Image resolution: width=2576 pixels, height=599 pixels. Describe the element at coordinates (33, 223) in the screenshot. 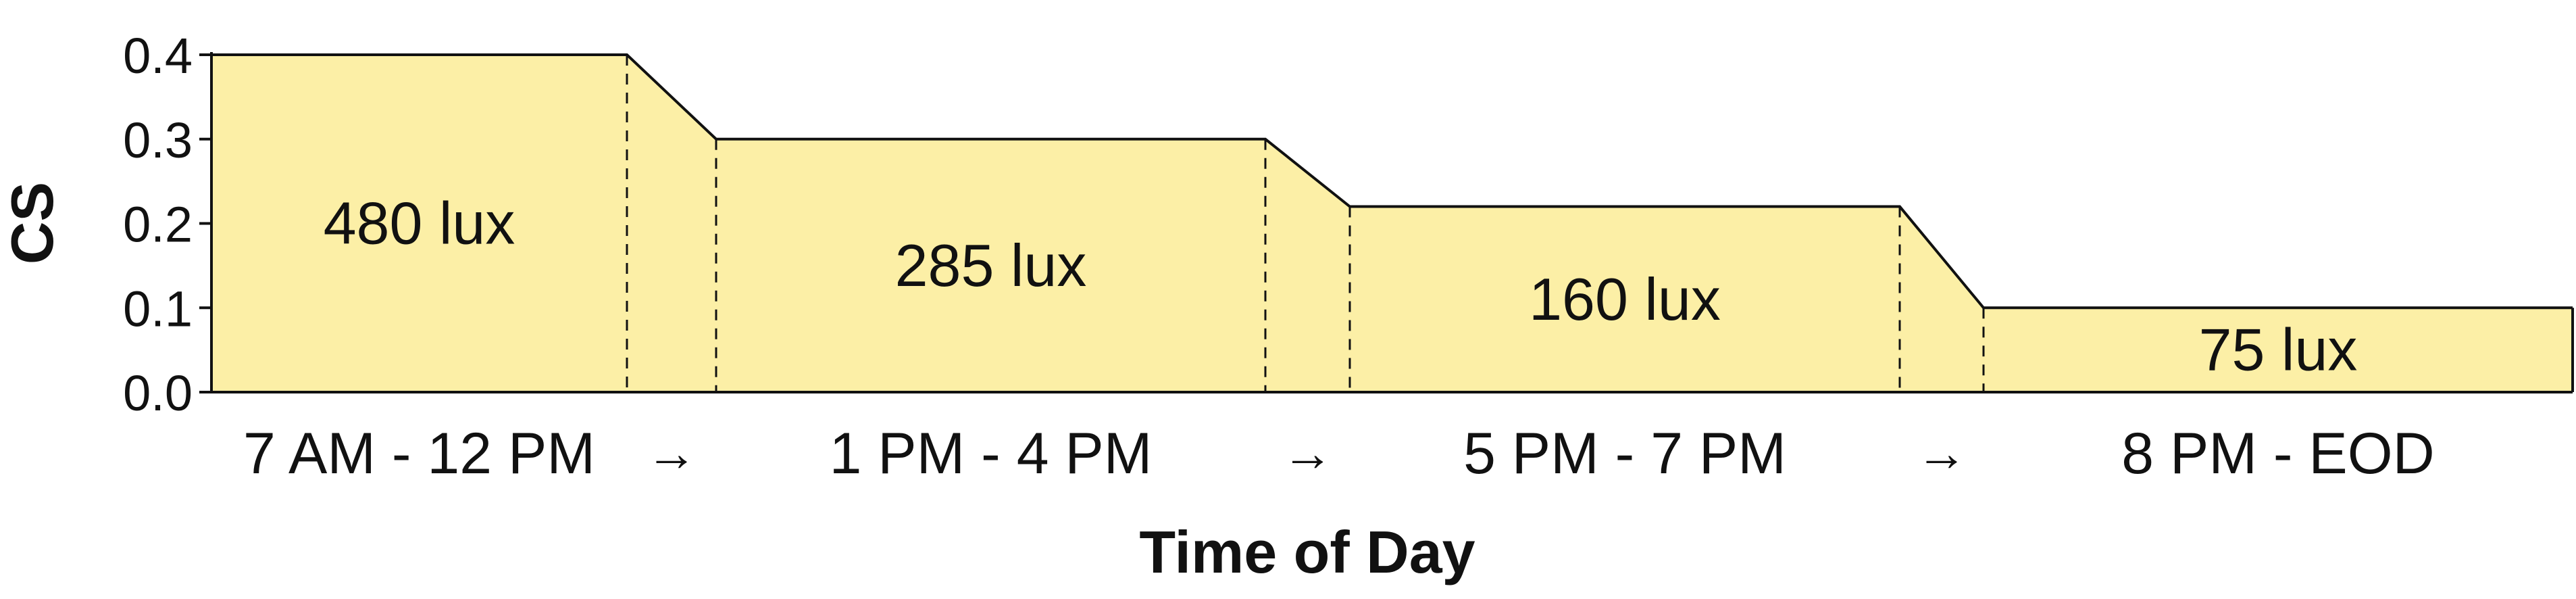

I see `y-axis-label: CS` at that location.